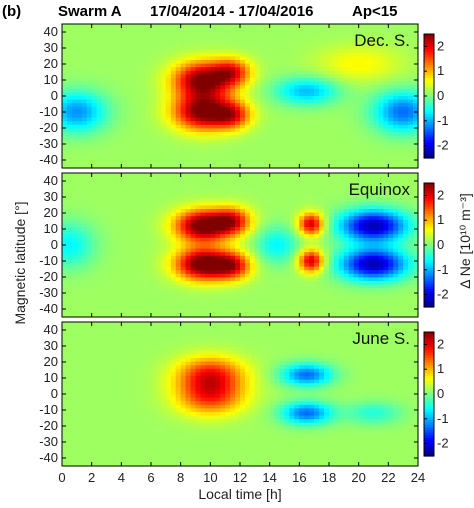 This screenshot has height=508, width=474. What do you see at coordinates (51, 31) in the screenshot?
I see `y-tick-label: 40` at bounding box center [51, 31].